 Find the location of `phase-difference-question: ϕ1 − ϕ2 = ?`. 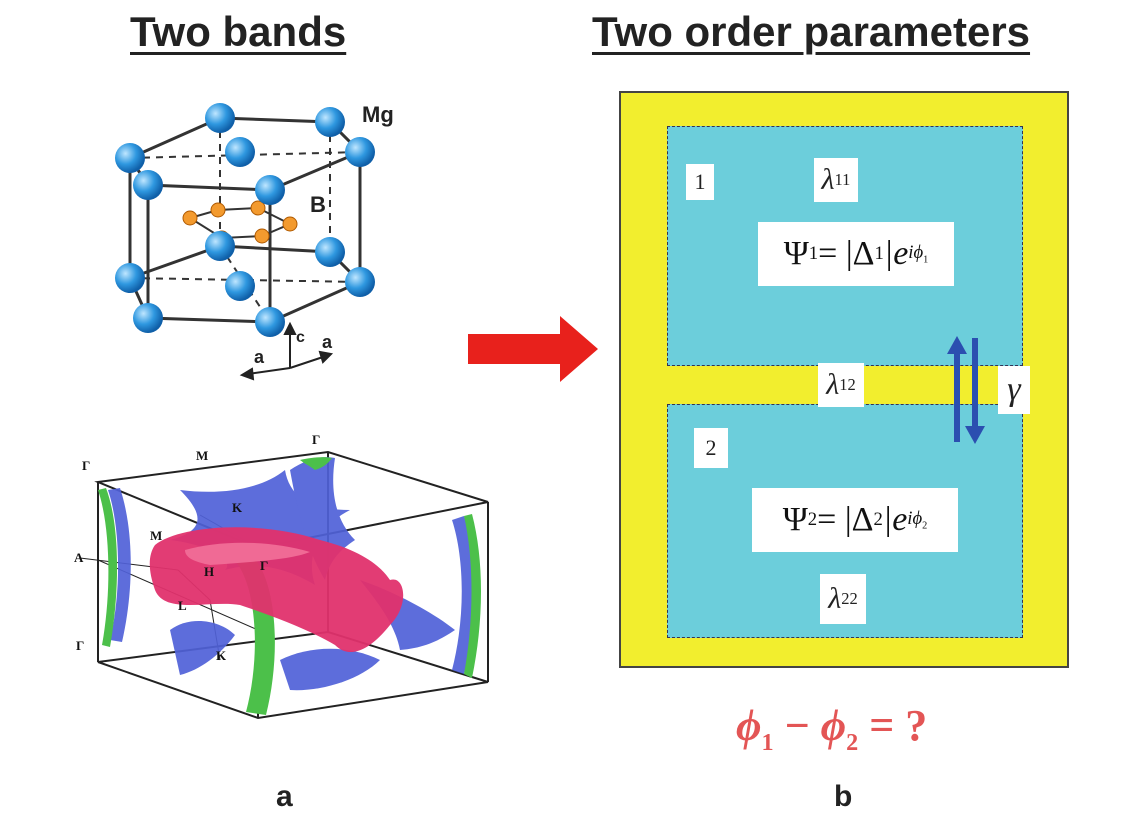

phase-difference-question: ϕ1 − ϕ2 = ? is located at coordinates (832, 728).